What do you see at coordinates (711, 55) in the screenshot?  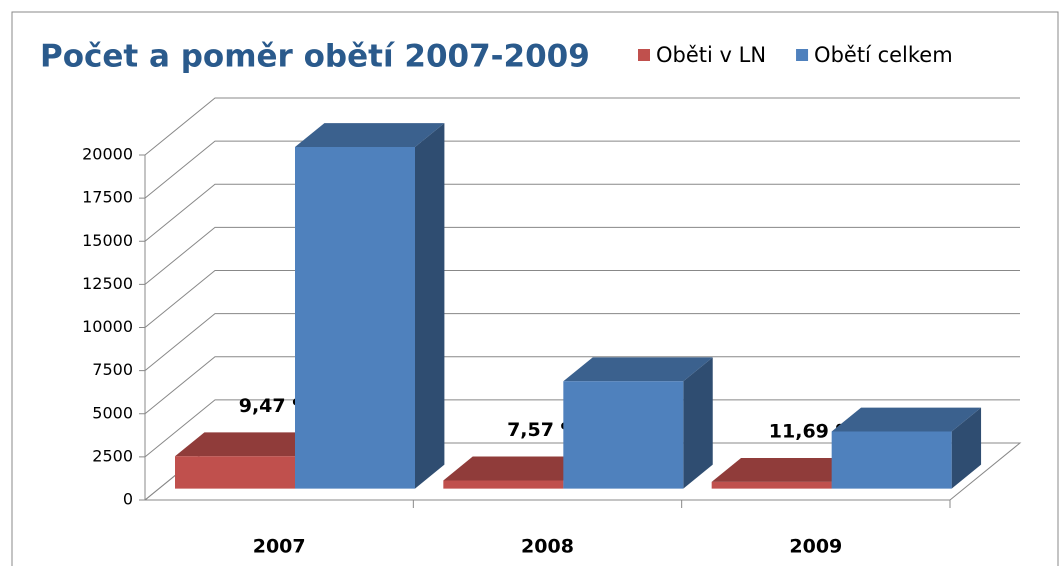 I see `legend-label: Oběti v LN` at bounding box center [711, 55].